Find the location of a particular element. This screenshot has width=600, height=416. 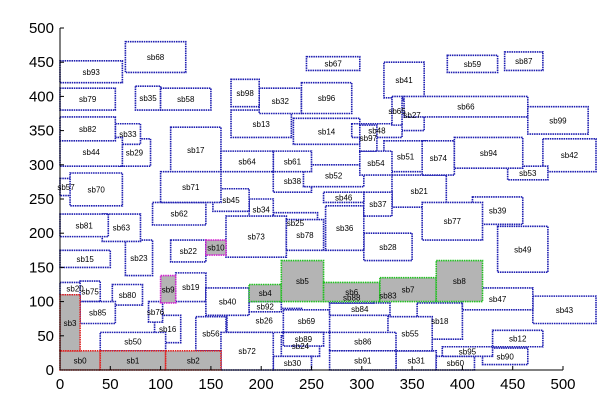

block-sb98 is located at coordinates (245, 93).